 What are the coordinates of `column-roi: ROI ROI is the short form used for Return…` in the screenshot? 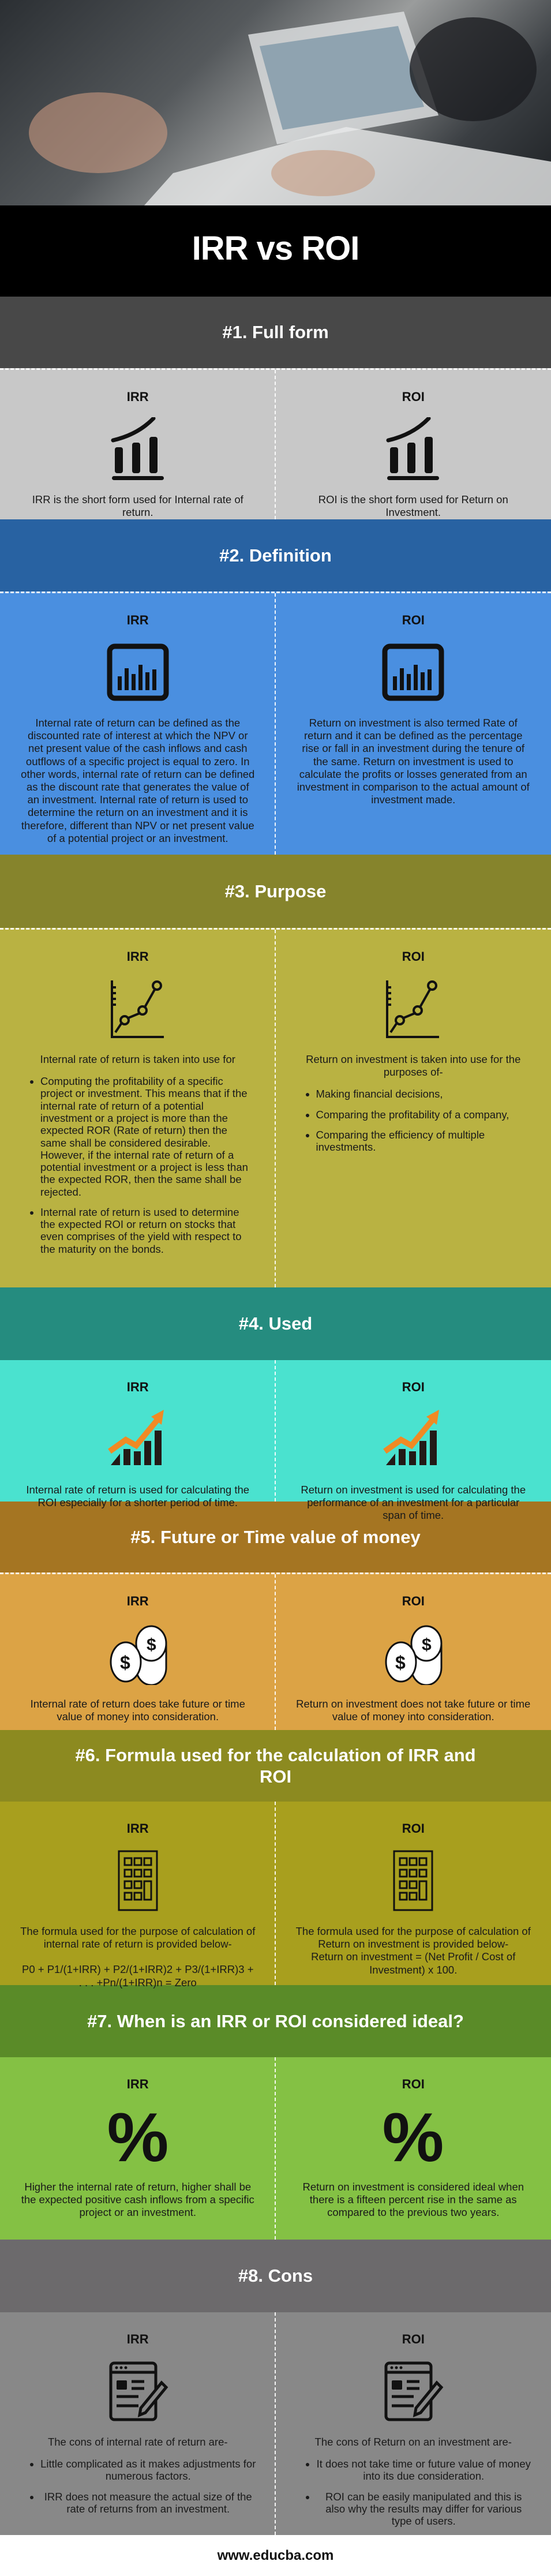 It's located at (414, 445).